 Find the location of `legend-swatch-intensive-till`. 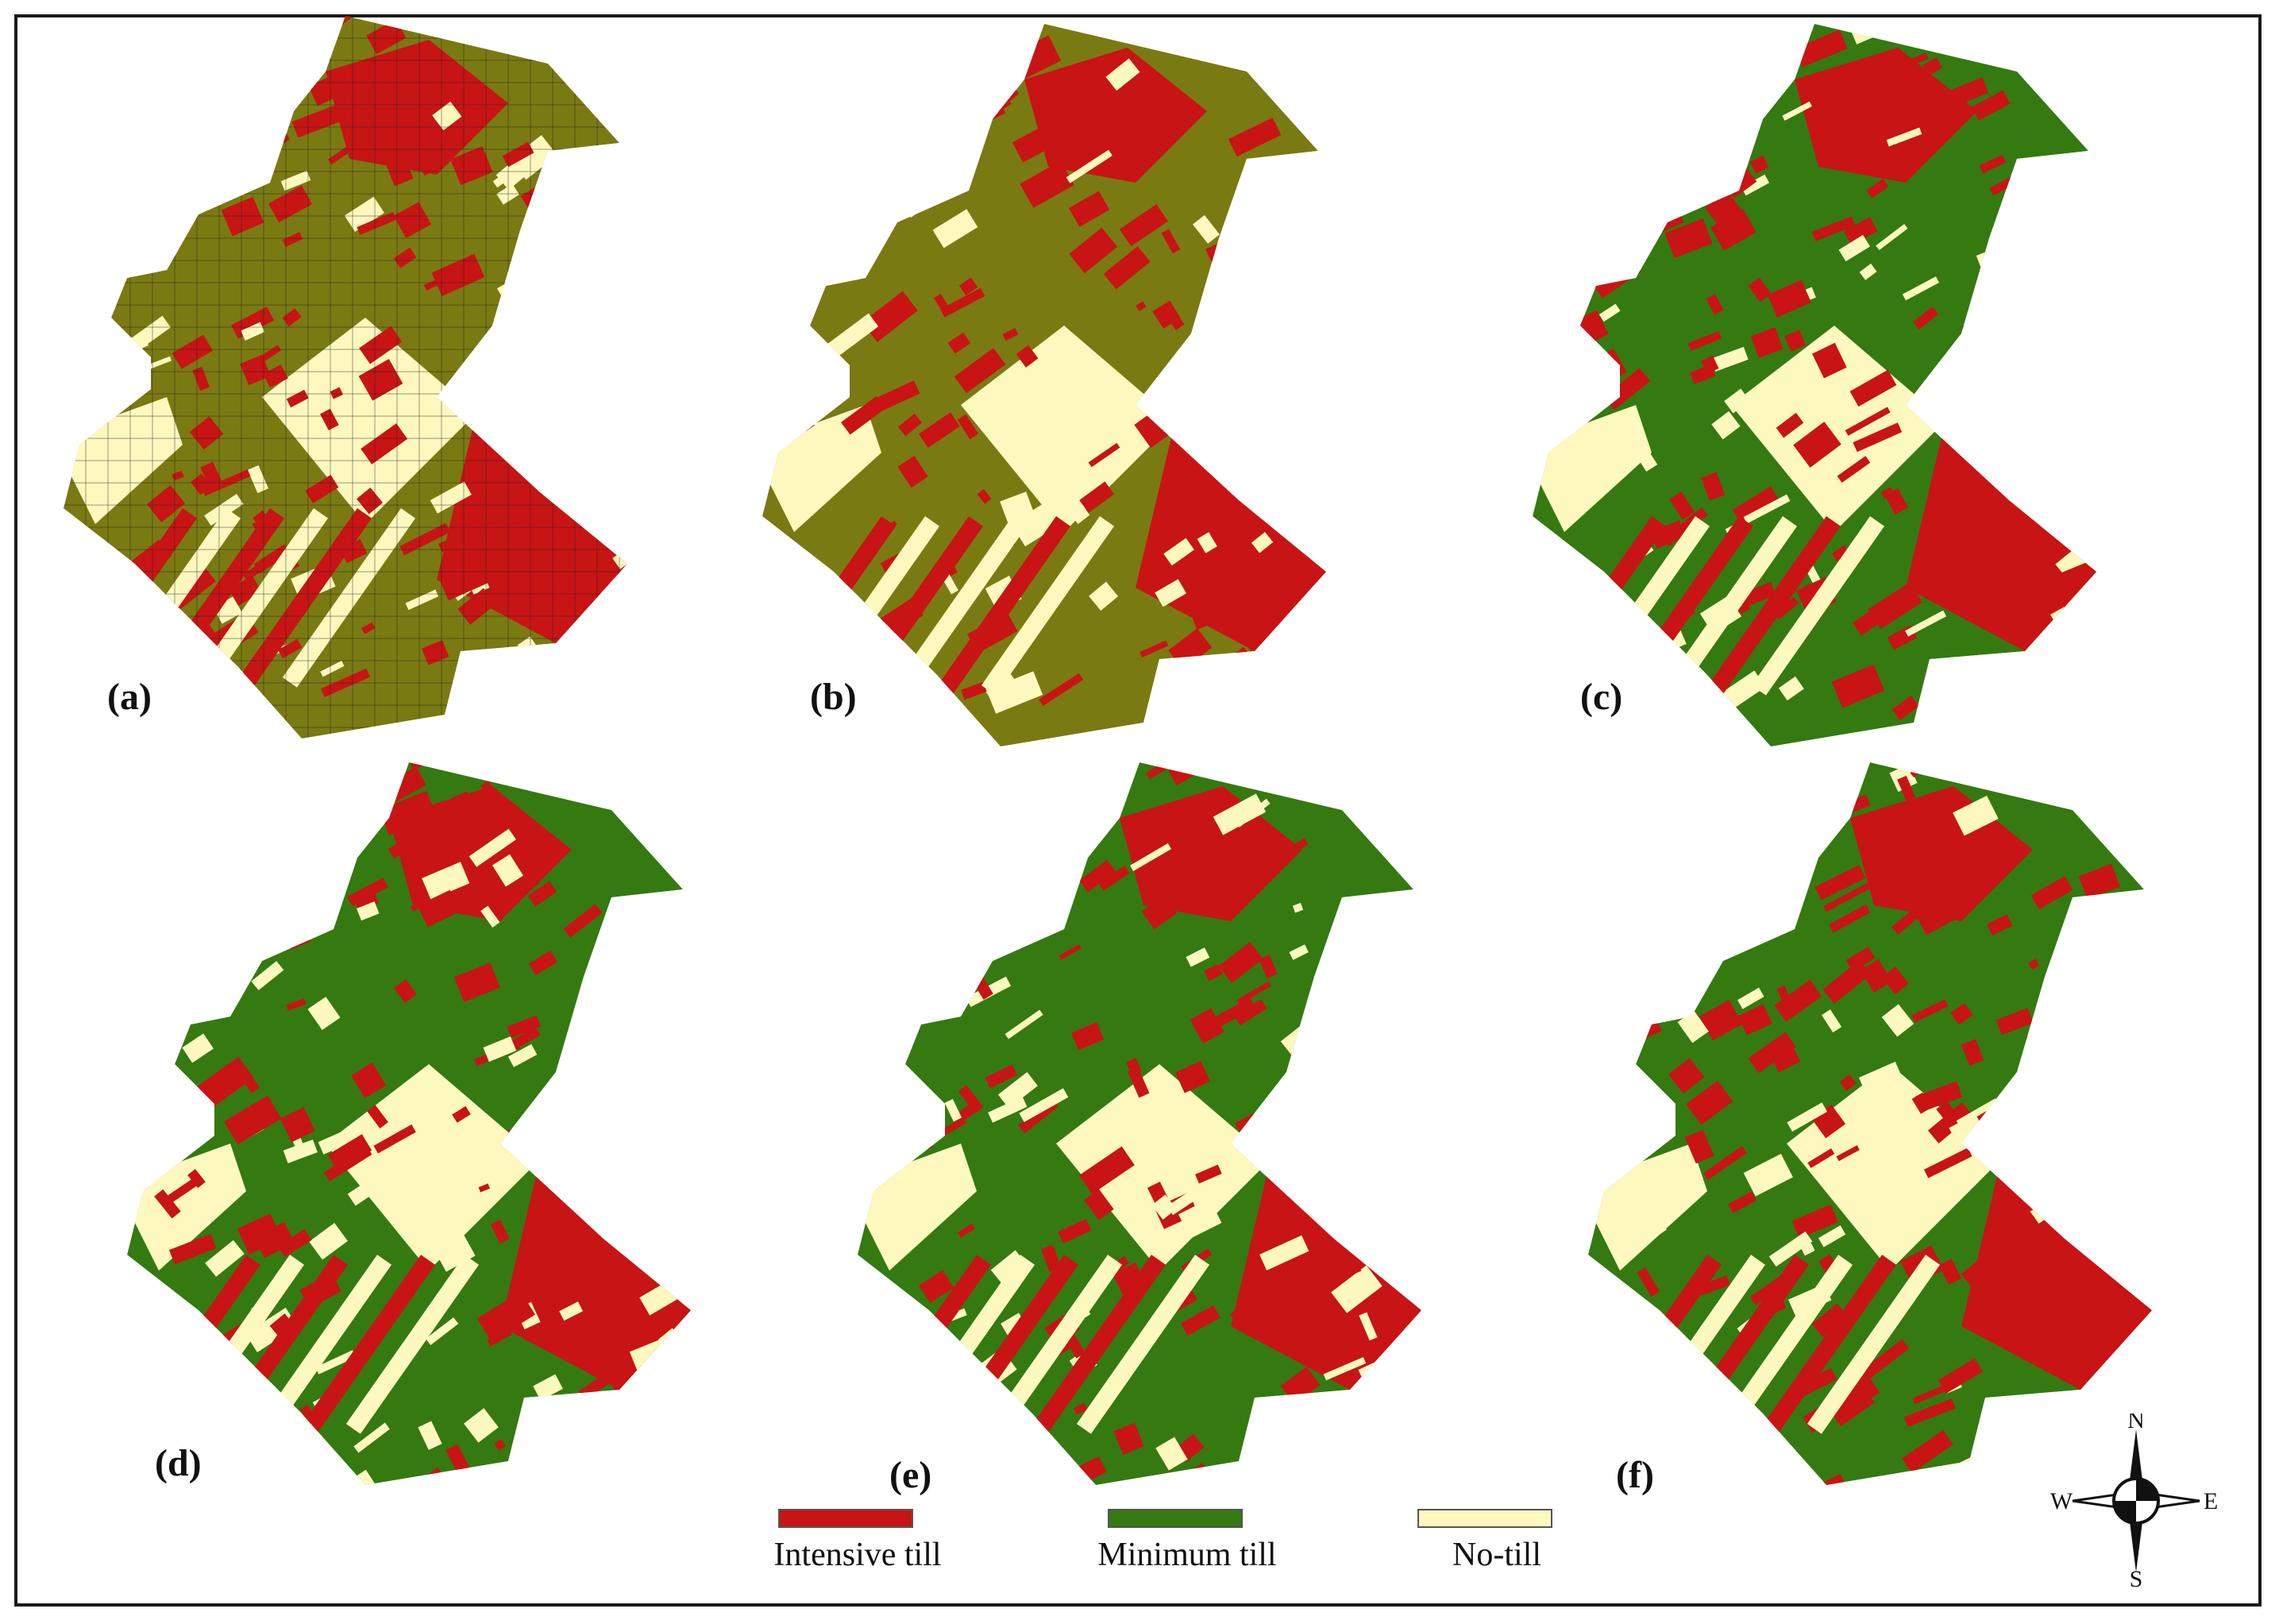

legend-swatch-intensive-till is located at coordinates (845, 1518).